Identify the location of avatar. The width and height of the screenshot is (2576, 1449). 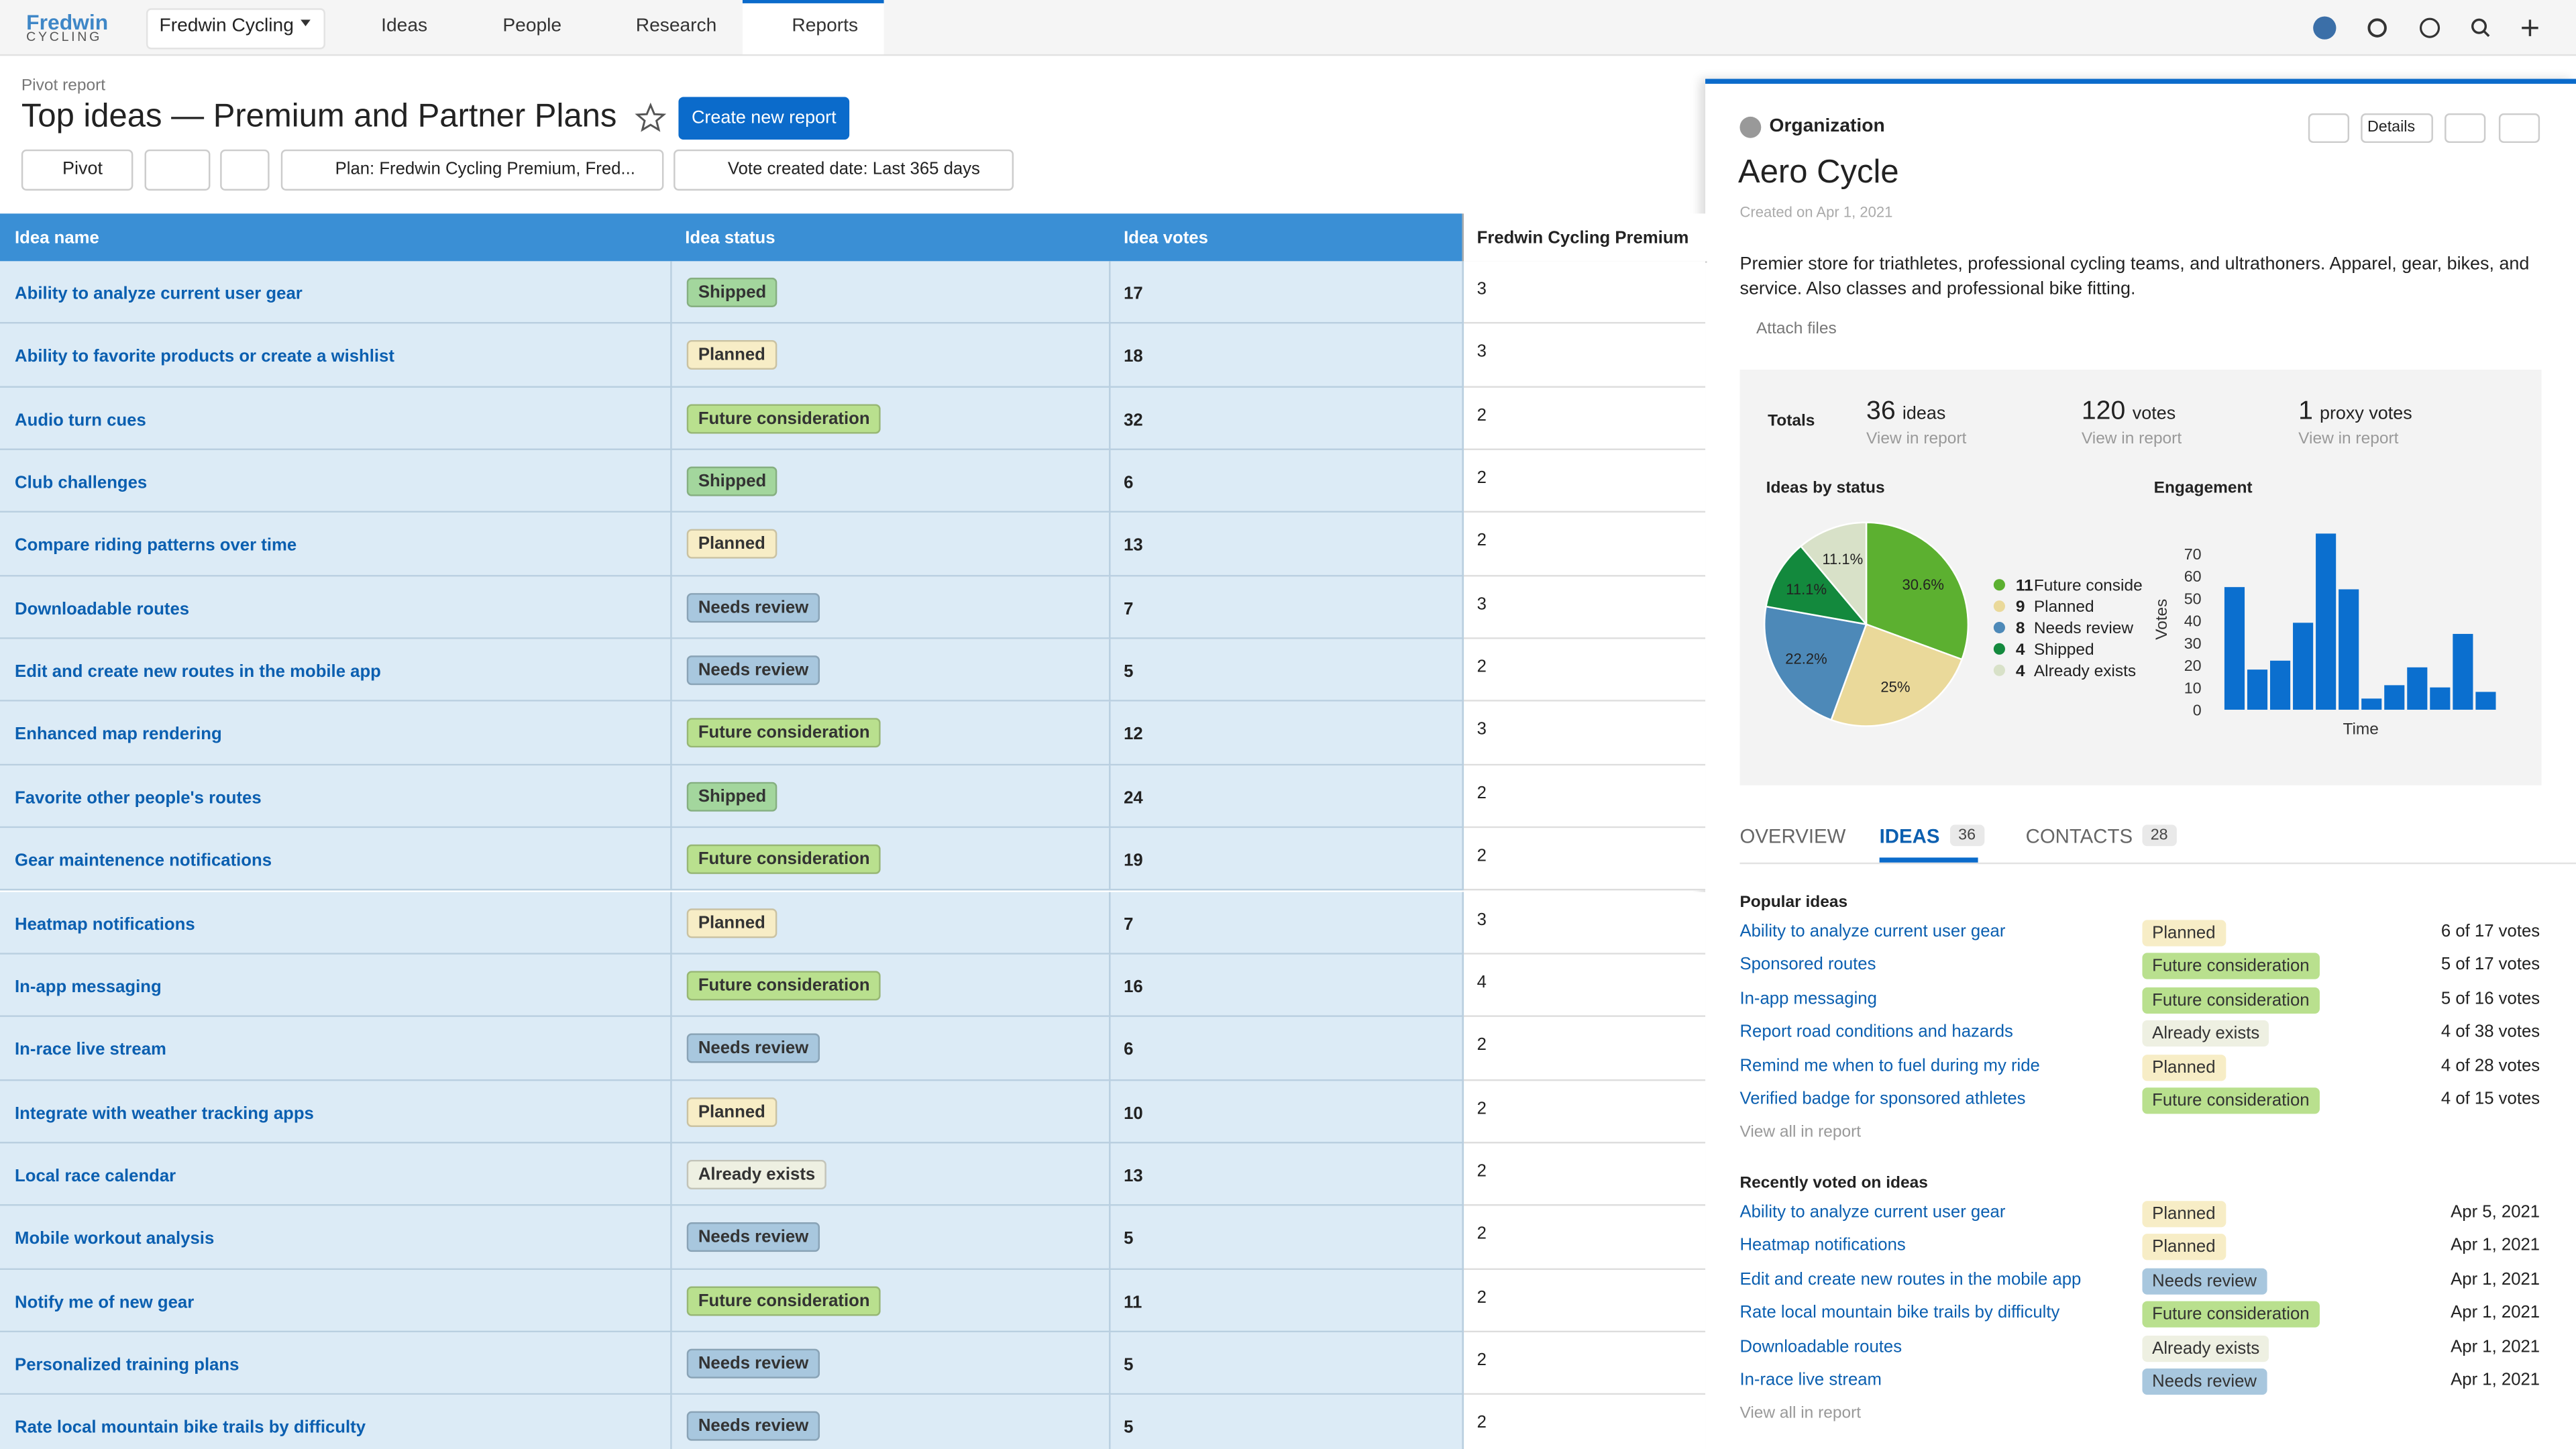
(2325, 28).